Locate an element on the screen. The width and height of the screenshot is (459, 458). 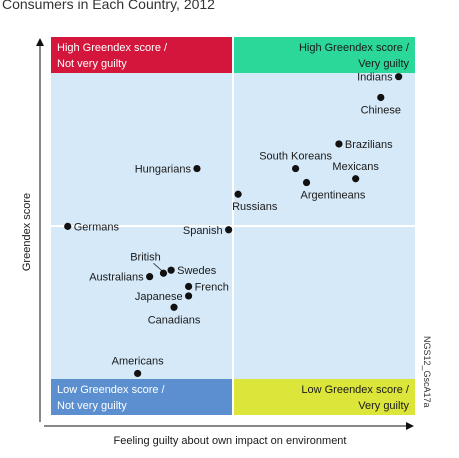
figure-code: NGS12_GscA17a is located at coordinates (427, 372).